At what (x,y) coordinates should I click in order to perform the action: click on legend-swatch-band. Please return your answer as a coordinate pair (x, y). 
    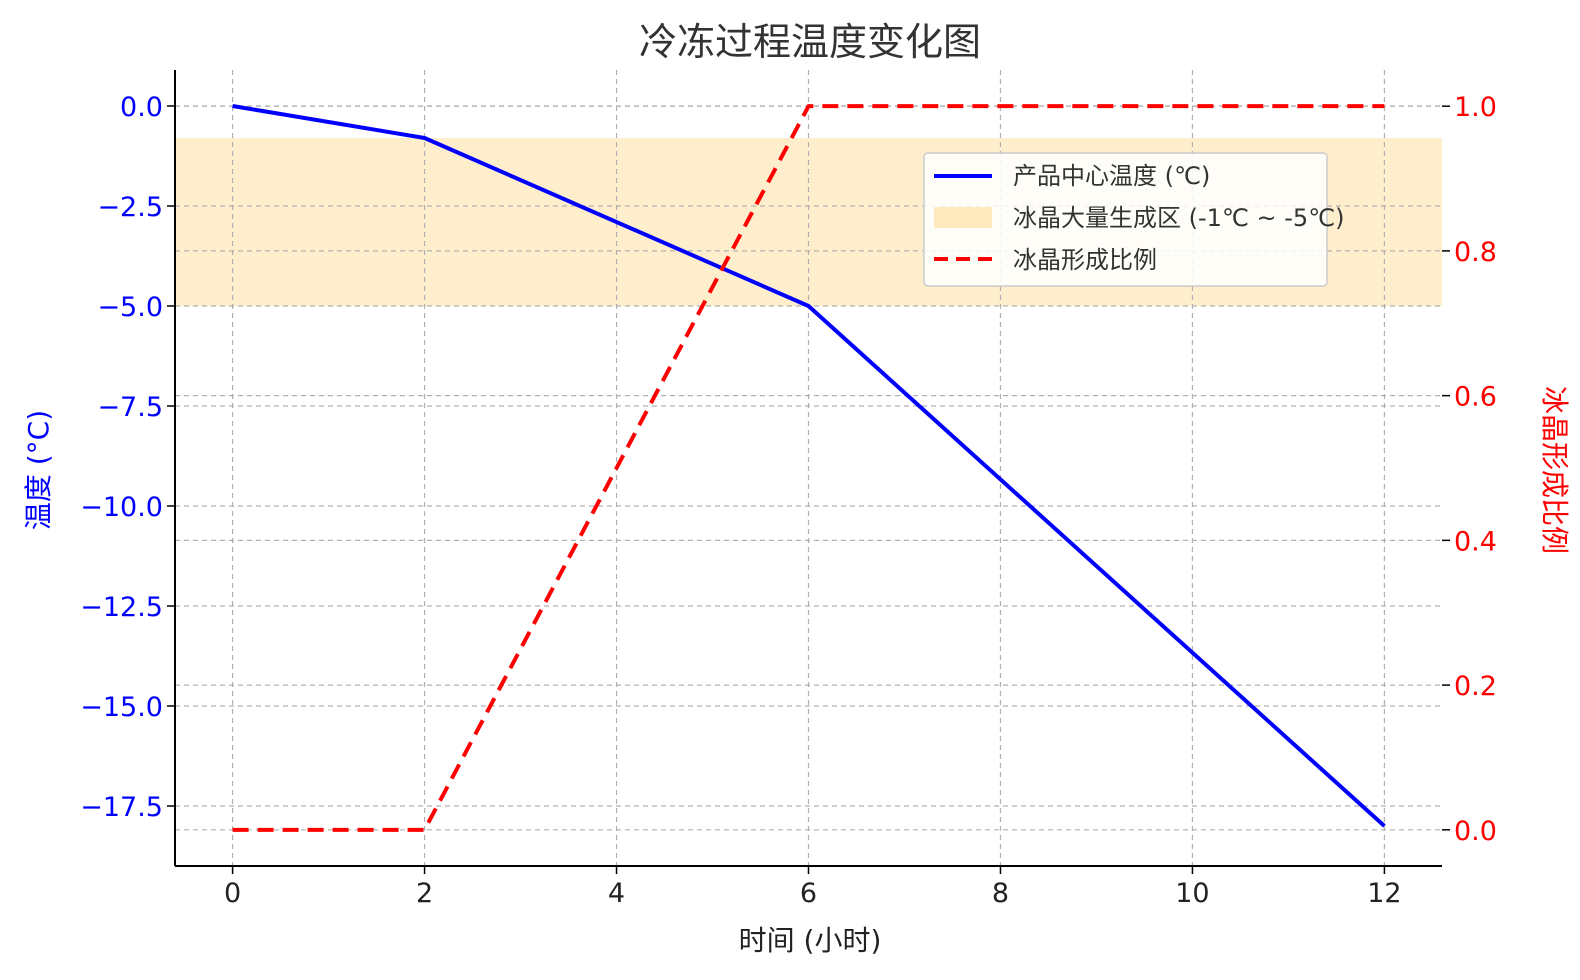
    Looking at the image, I should click on (963, 217).